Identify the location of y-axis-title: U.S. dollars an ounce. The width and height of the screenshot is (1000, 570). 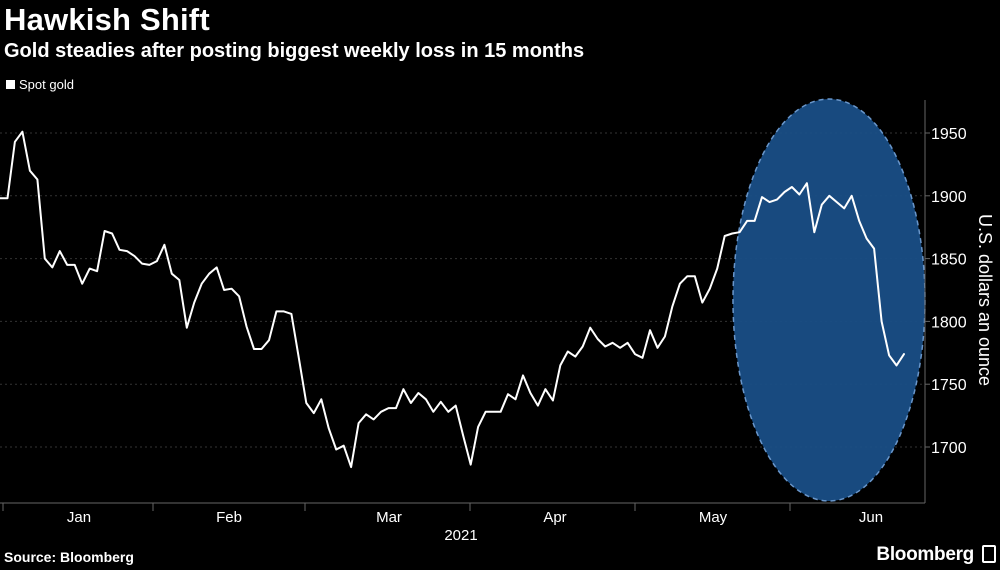
(985, 300).